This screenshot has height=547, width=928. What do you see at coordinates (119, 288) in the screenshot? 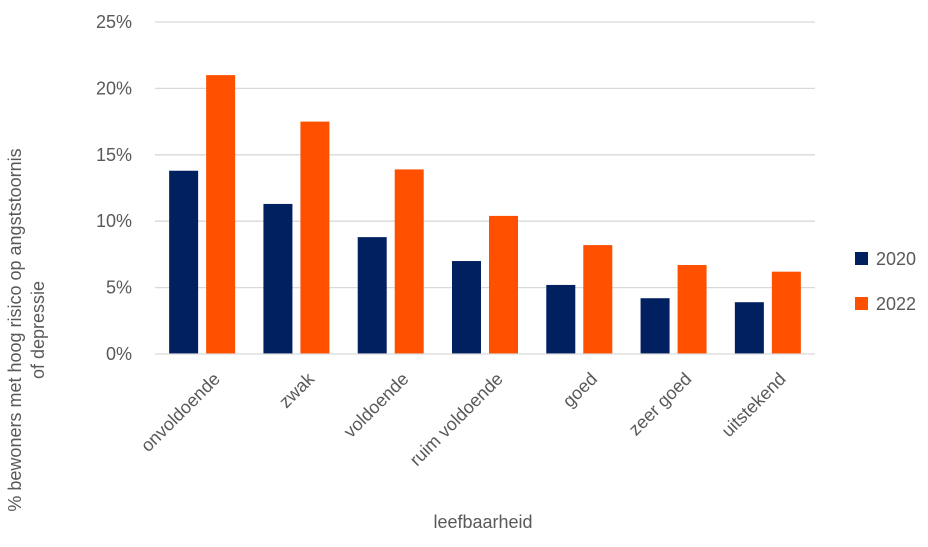
I see `y-tick-label: 5%` at bounding box center [119, 288].